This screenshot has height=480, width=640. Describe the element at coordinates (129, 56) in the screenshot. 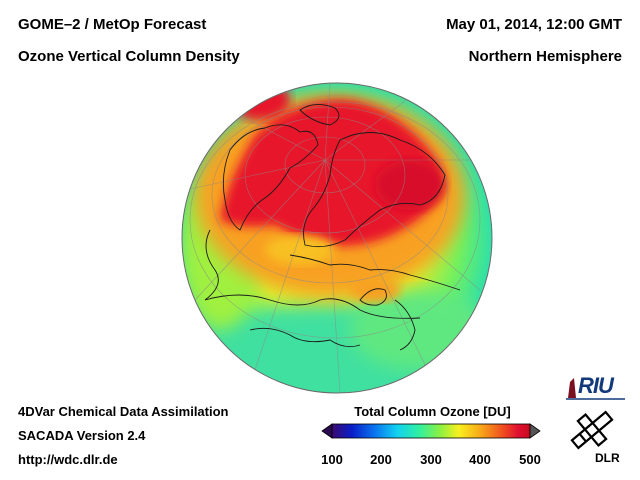

I see `title-line-2: Ozone Vertical Column Density` at that location.